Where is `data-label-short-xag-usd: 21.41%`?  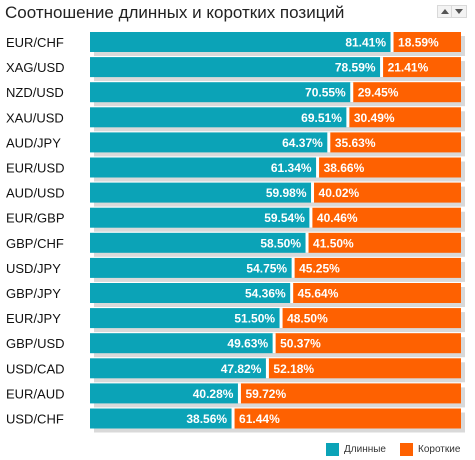 data-label-short-xag-usd: 21.41% is located at coordinates (408, 68).